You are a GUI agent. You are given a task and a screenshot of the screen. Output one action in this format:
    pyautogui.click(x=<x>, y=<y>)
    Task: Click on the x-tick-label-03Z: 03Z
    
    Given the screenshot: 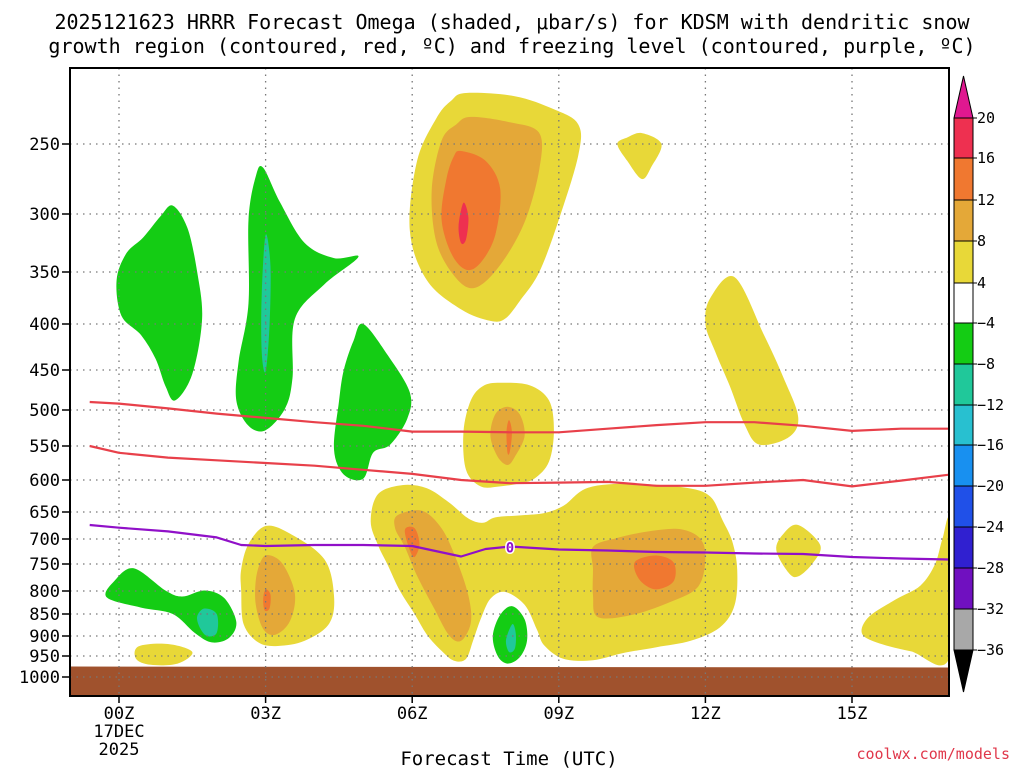 What is the action you would take?
    pyautogui.click(x=265, y=714)
    